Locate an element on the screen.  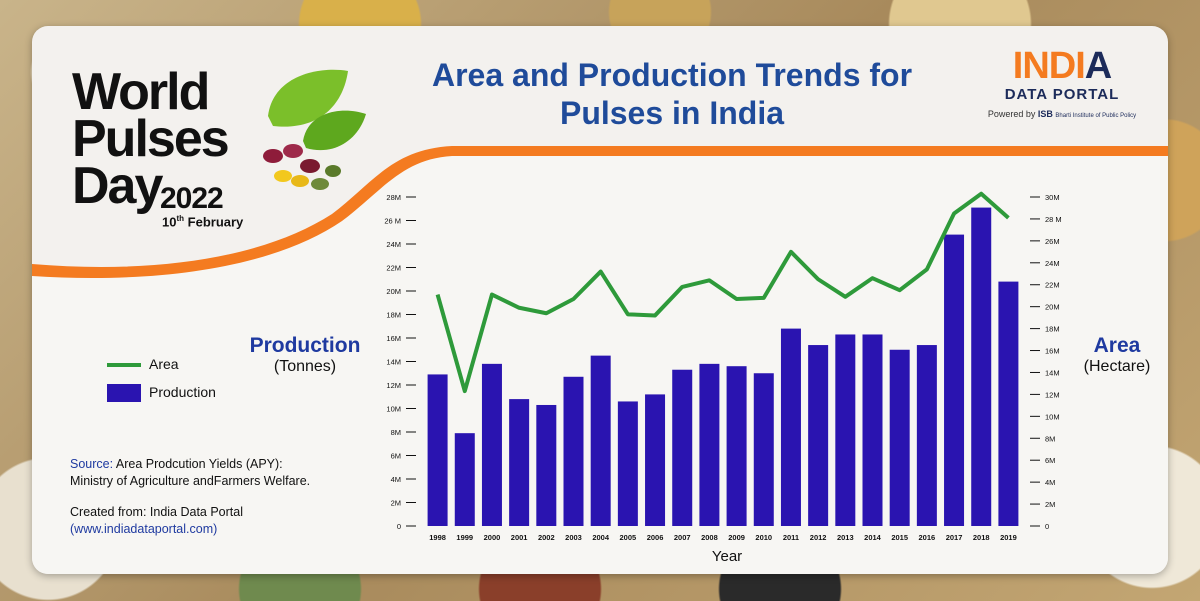
left-axis-label: Production (Tonnes) is located at coordinates (305, 355).